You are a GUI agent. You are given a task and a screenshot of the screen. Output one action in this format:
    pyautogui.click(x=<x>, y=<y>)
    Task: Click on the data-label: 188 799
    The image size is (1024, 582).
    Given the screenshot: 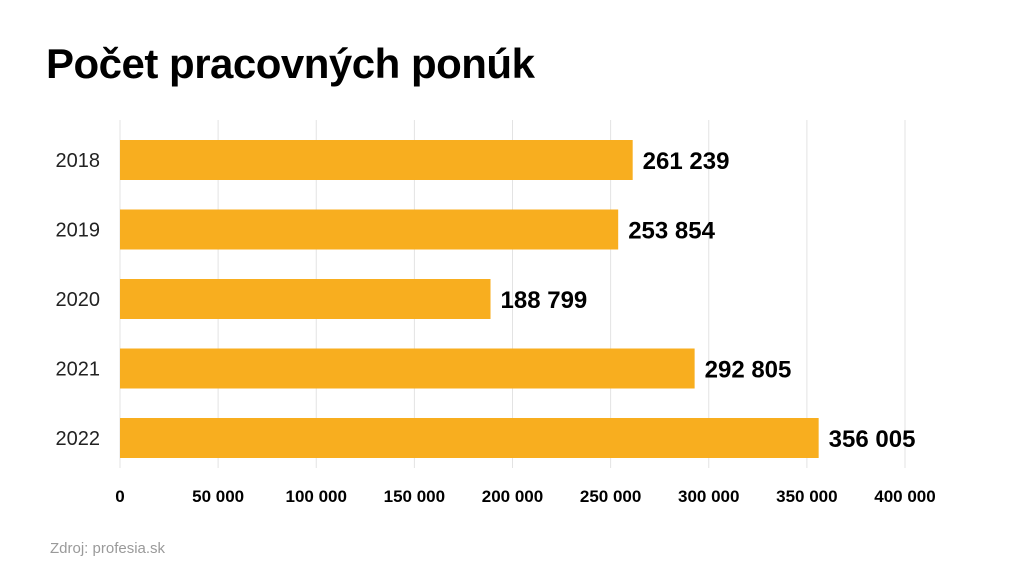 What is the action you would take?
    pyautogui.click(x=544, y=300)
    